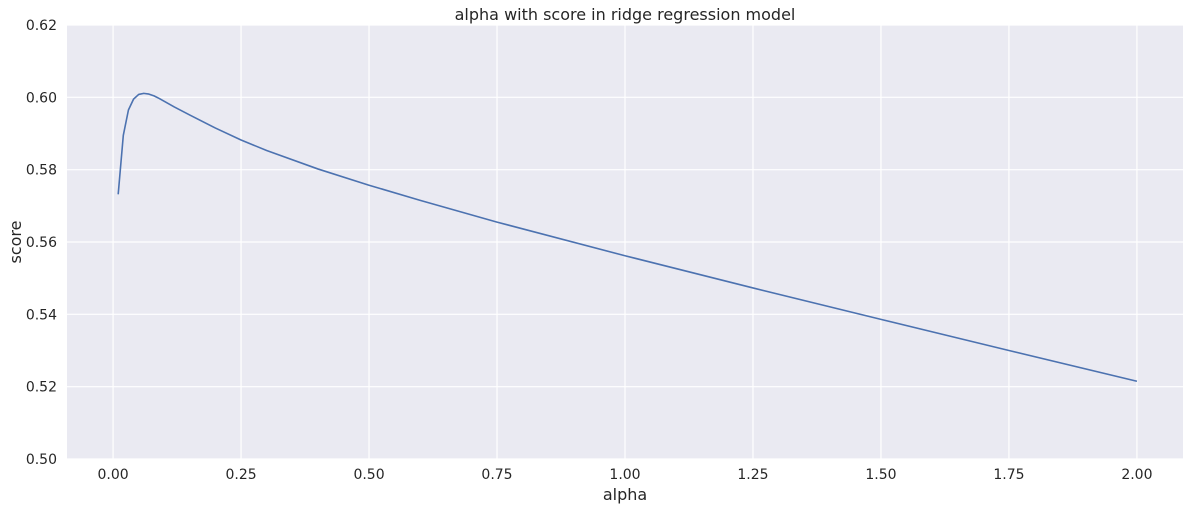 The width and height of the screenshot is (1189, 509). I want to click on y-axis-label: score, so click(15, 242).